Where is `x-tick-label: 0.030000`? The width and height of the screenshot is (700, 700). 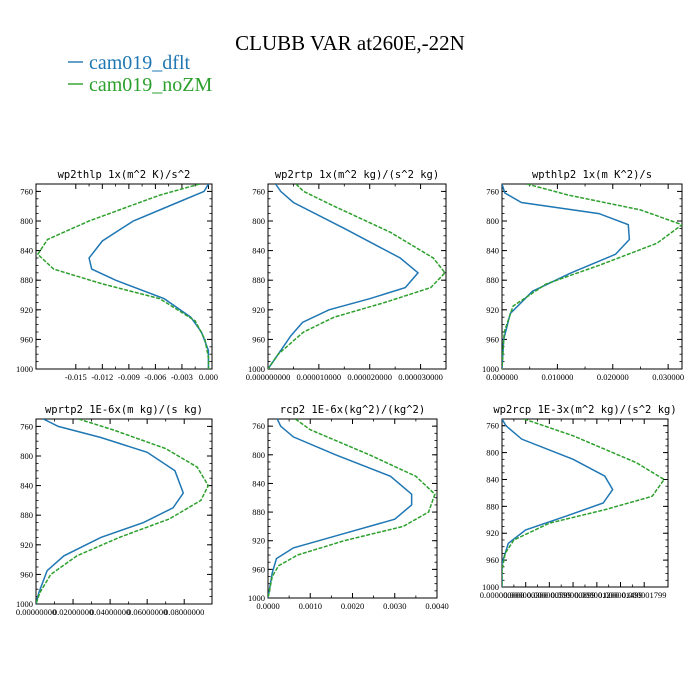 x-tick-label: 0.030000 is located at coordinates (668, 377).